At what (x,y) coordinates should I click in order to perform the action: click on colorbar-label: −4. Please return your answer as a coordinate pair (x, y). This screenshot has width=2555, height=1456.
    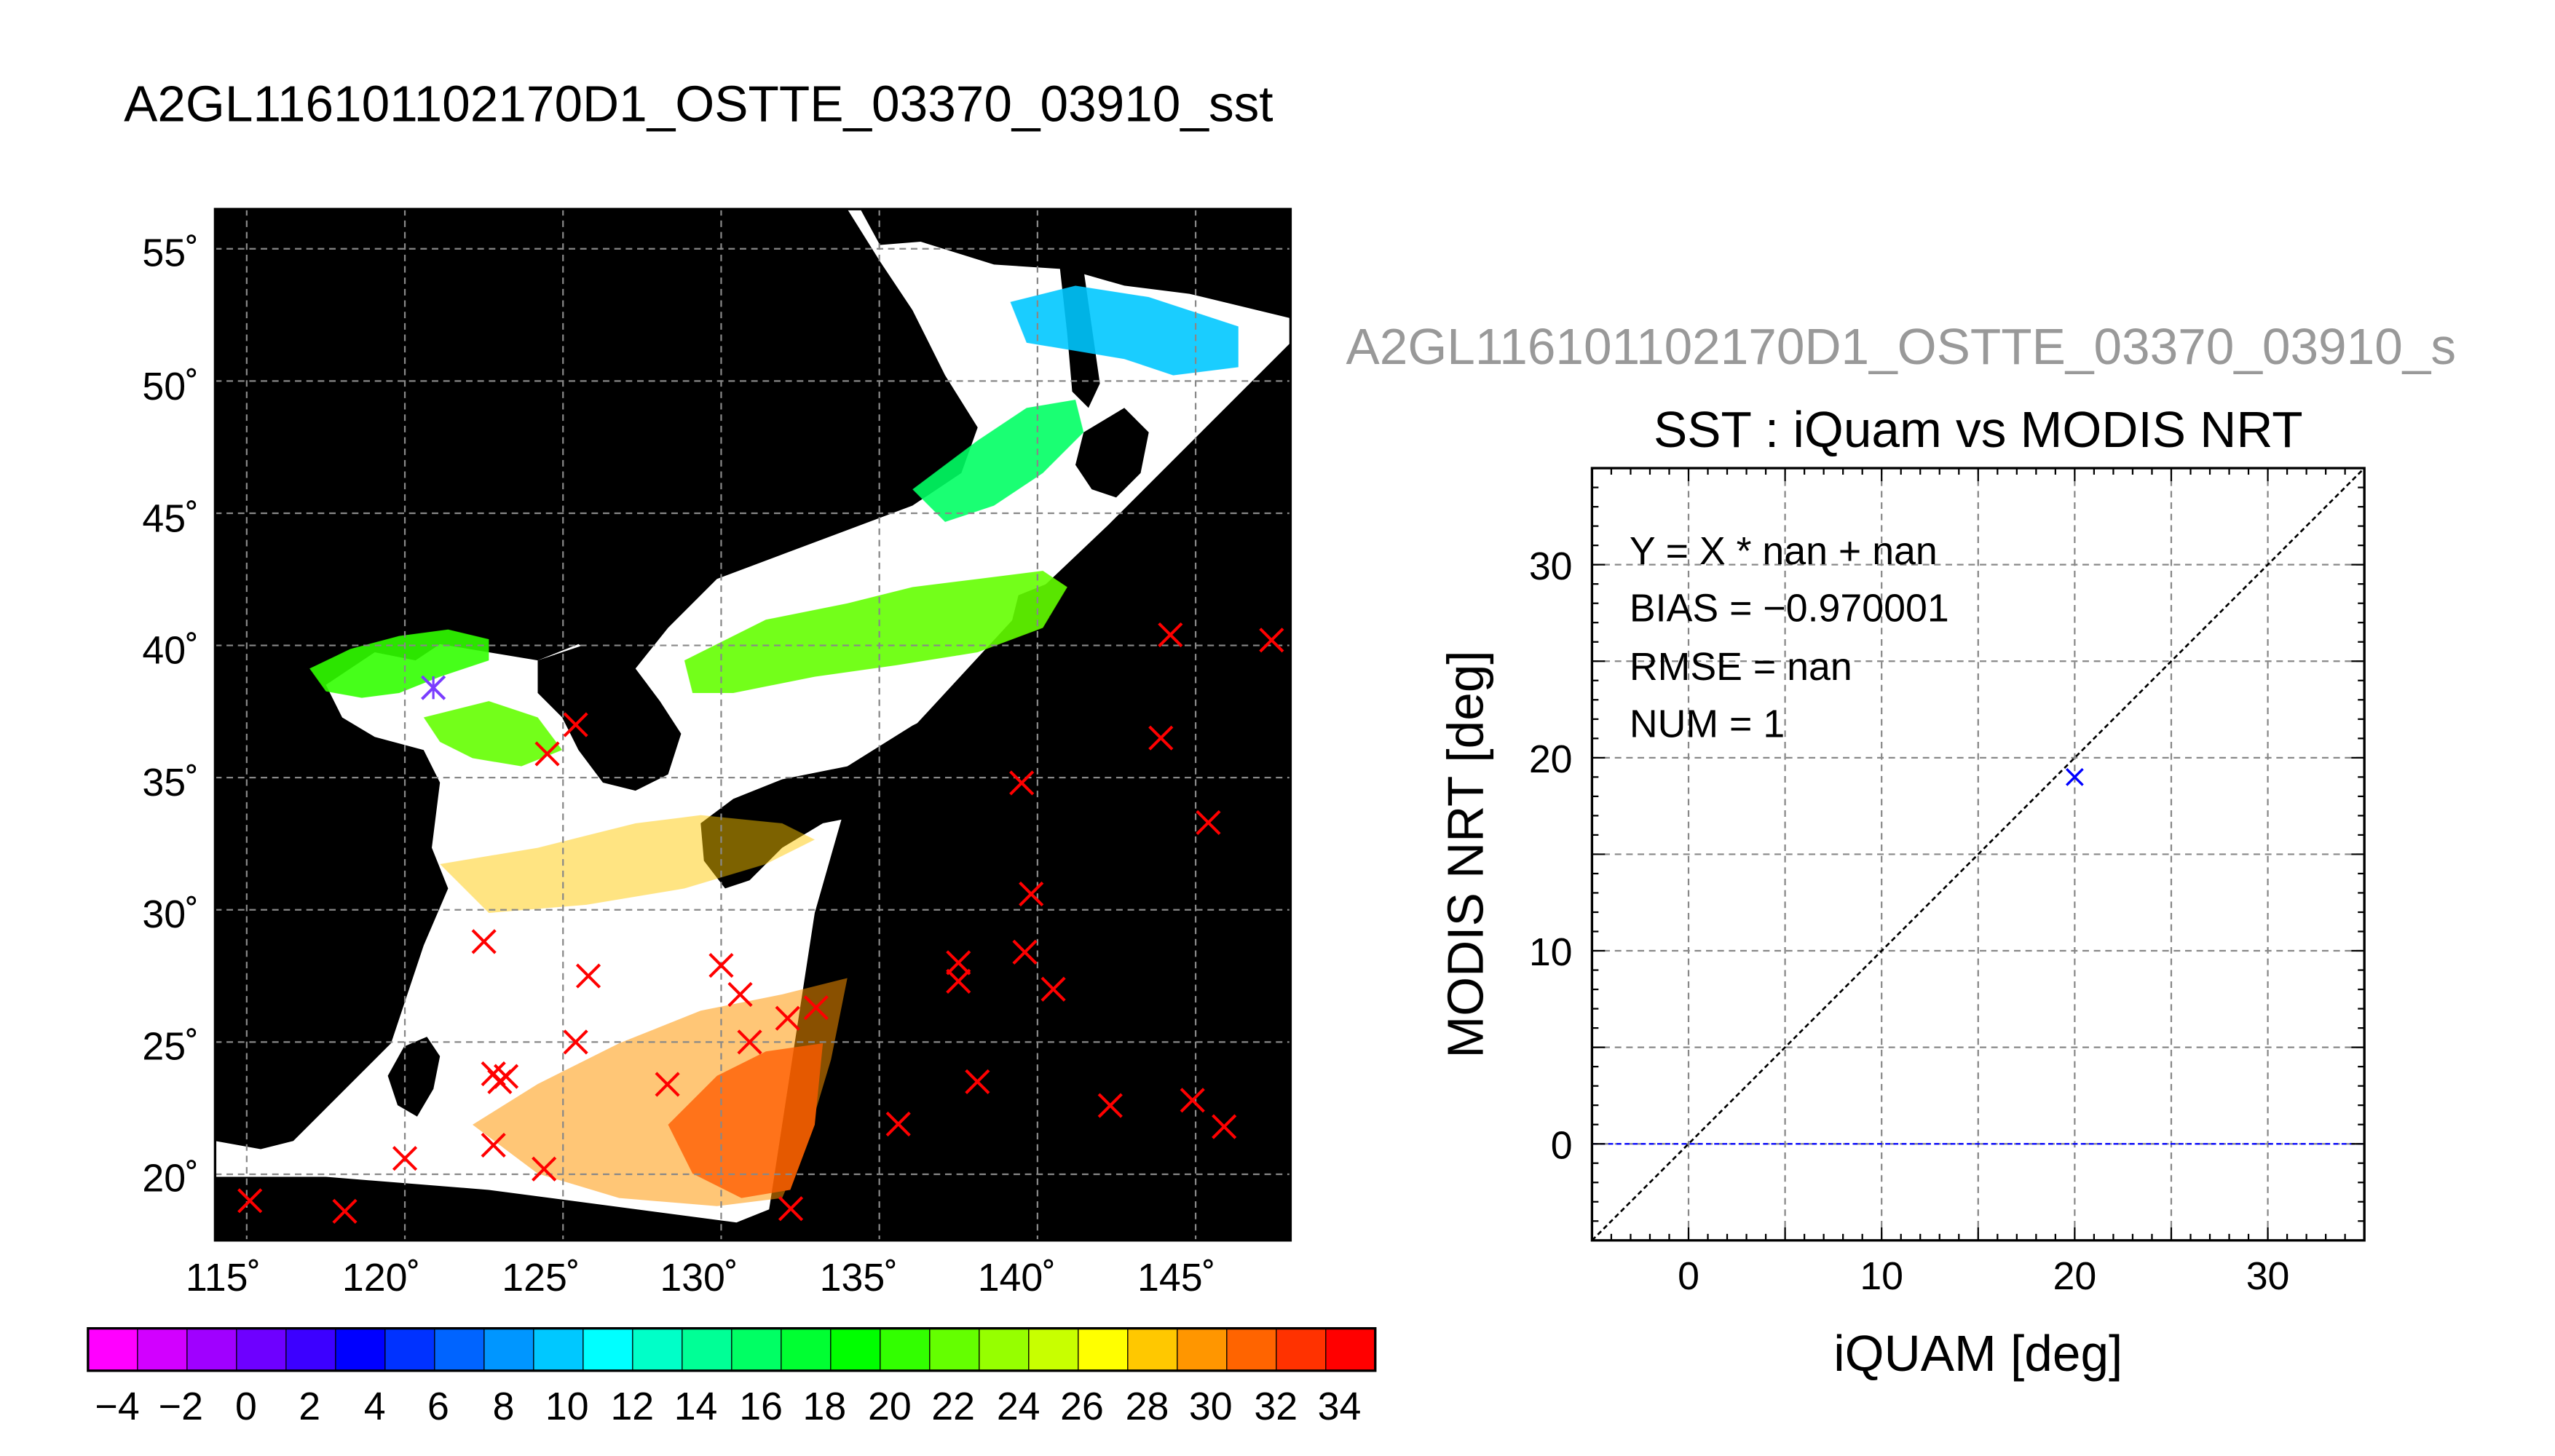
    Looking at the image, I should click on (117, 1406).